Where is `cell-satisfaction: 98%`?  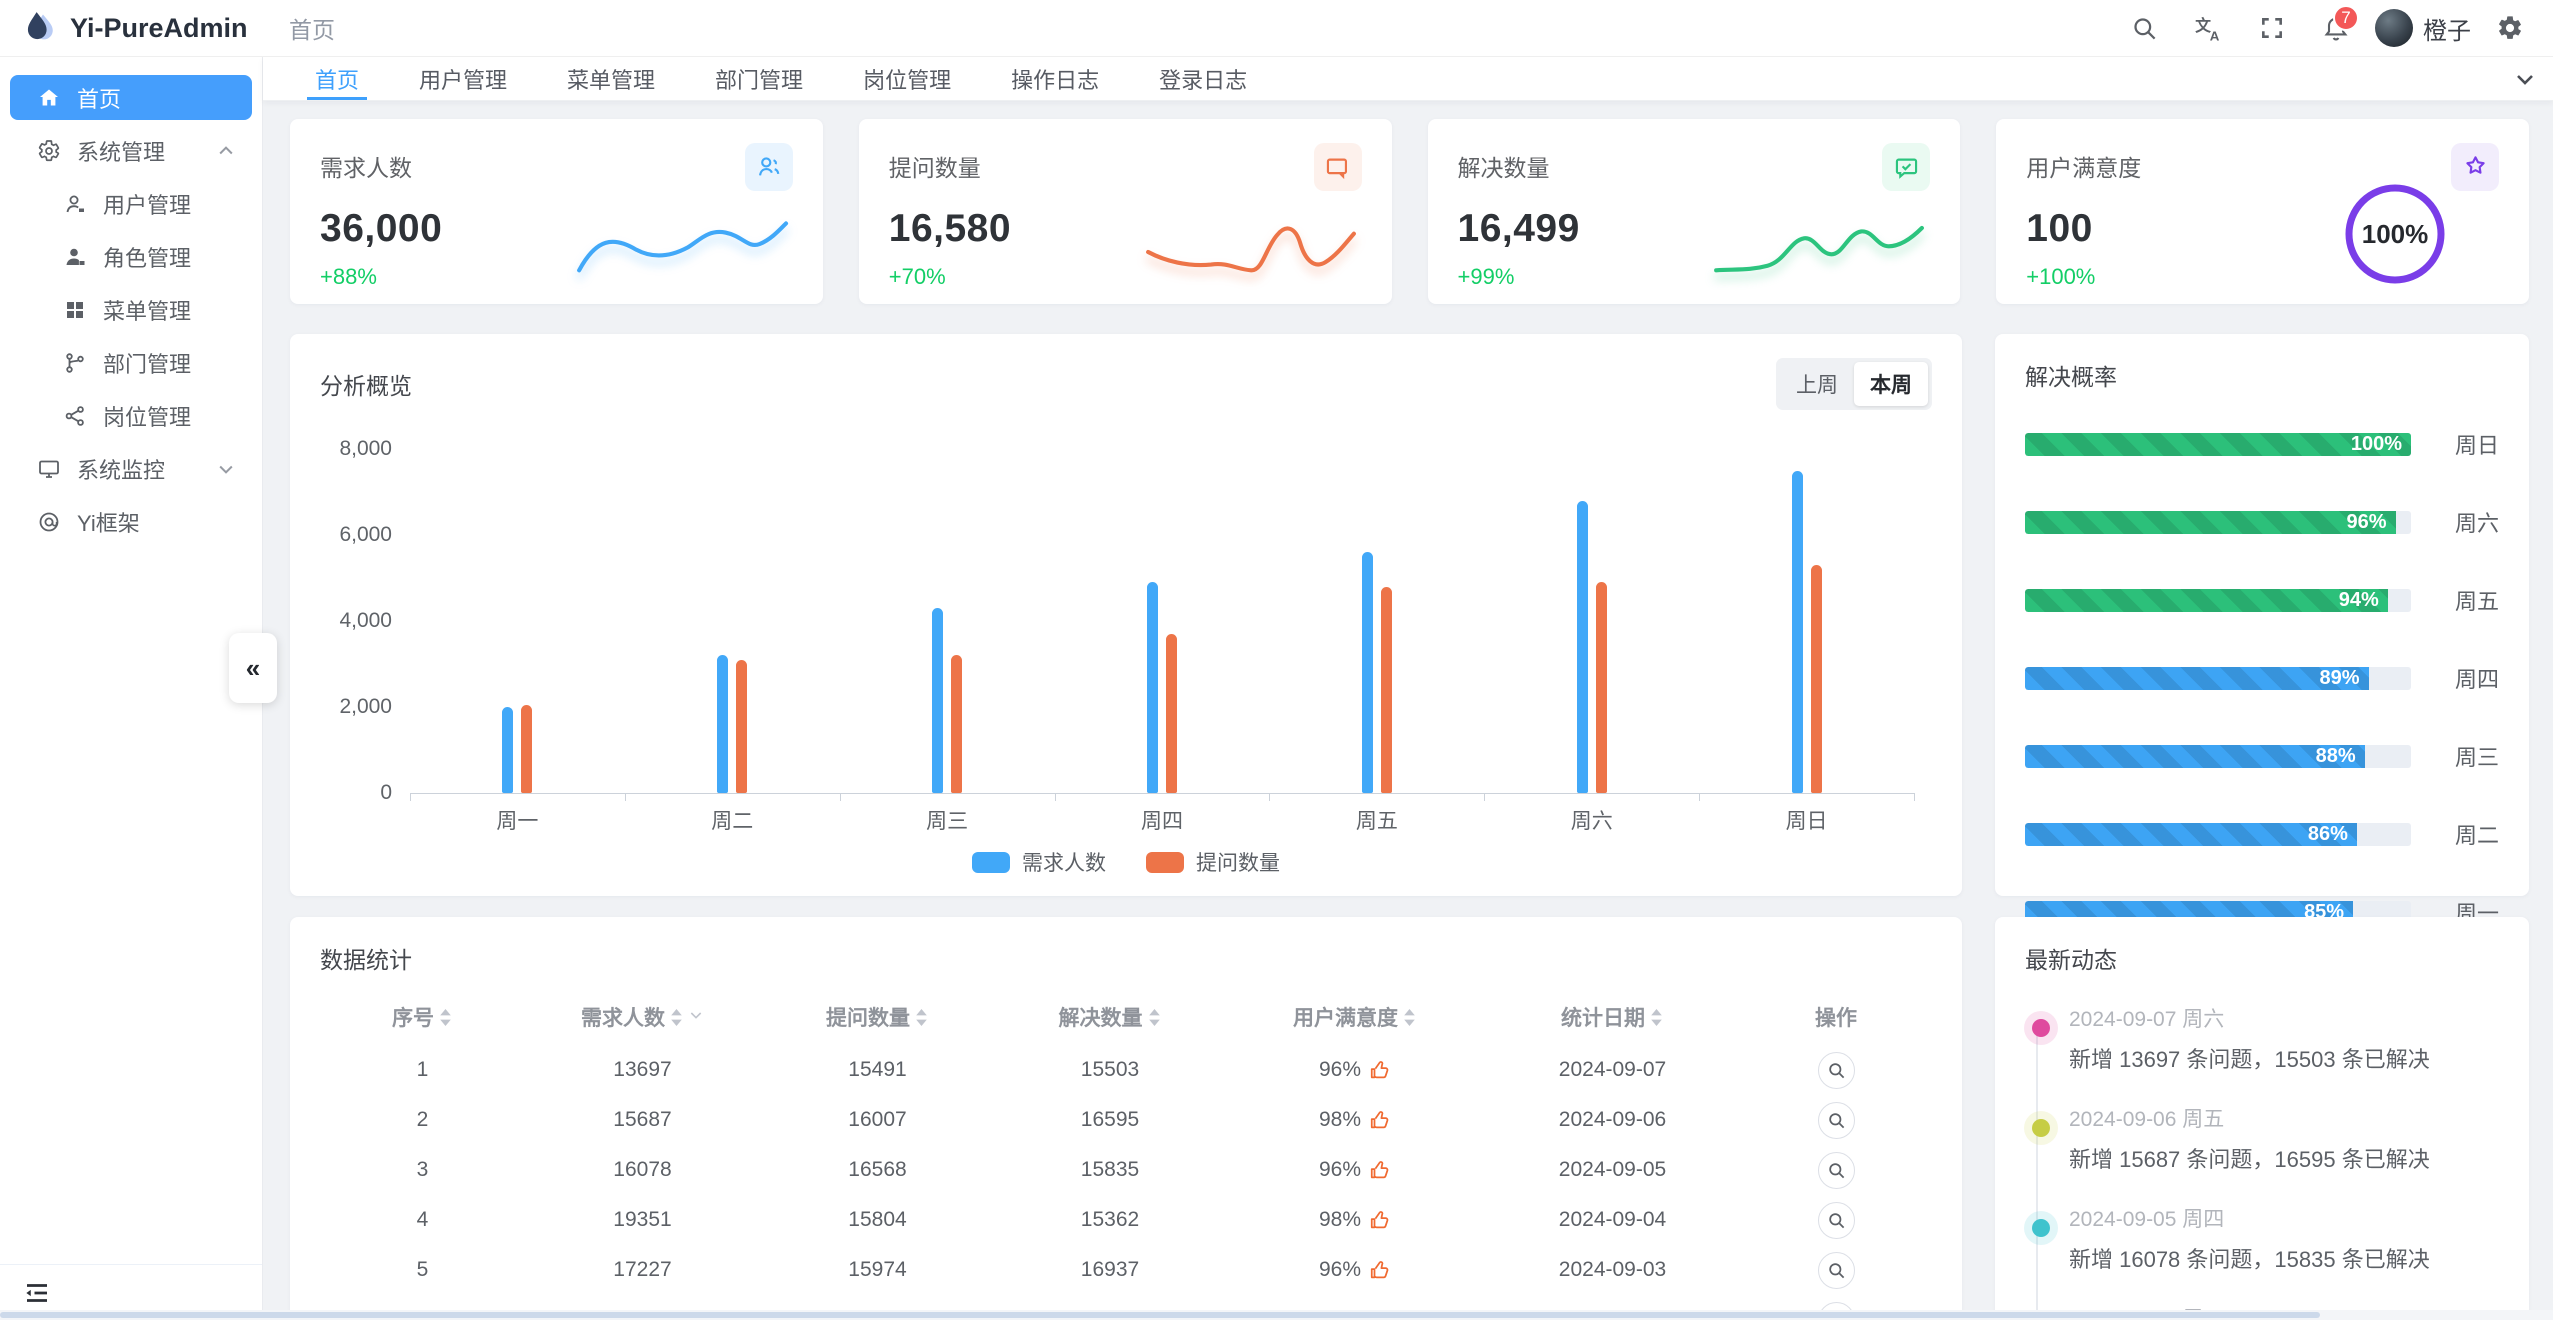
cell-satisfaction: 98% is located at coordinates (1355, 1120).